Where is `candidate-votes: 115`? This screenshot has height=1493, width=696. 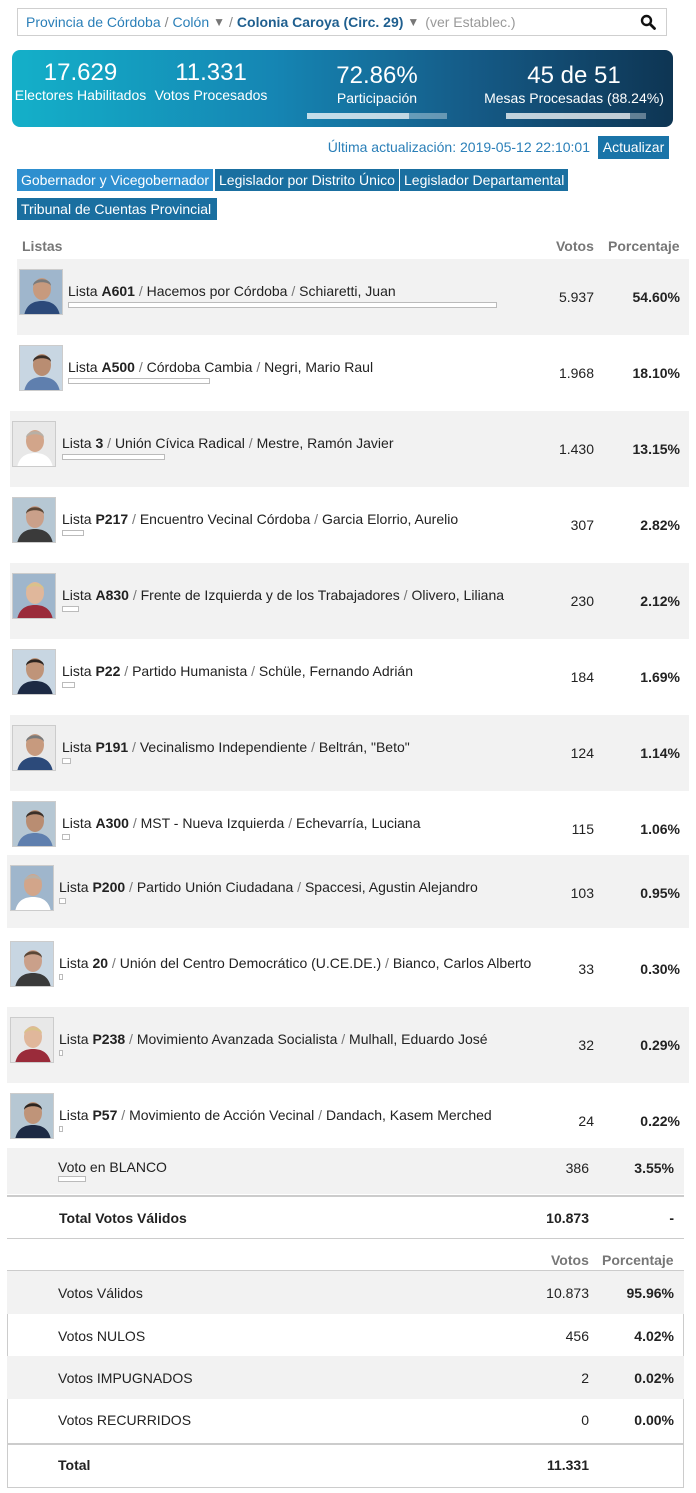 candidate-votes: 115 is located at coordinates (582, 829).